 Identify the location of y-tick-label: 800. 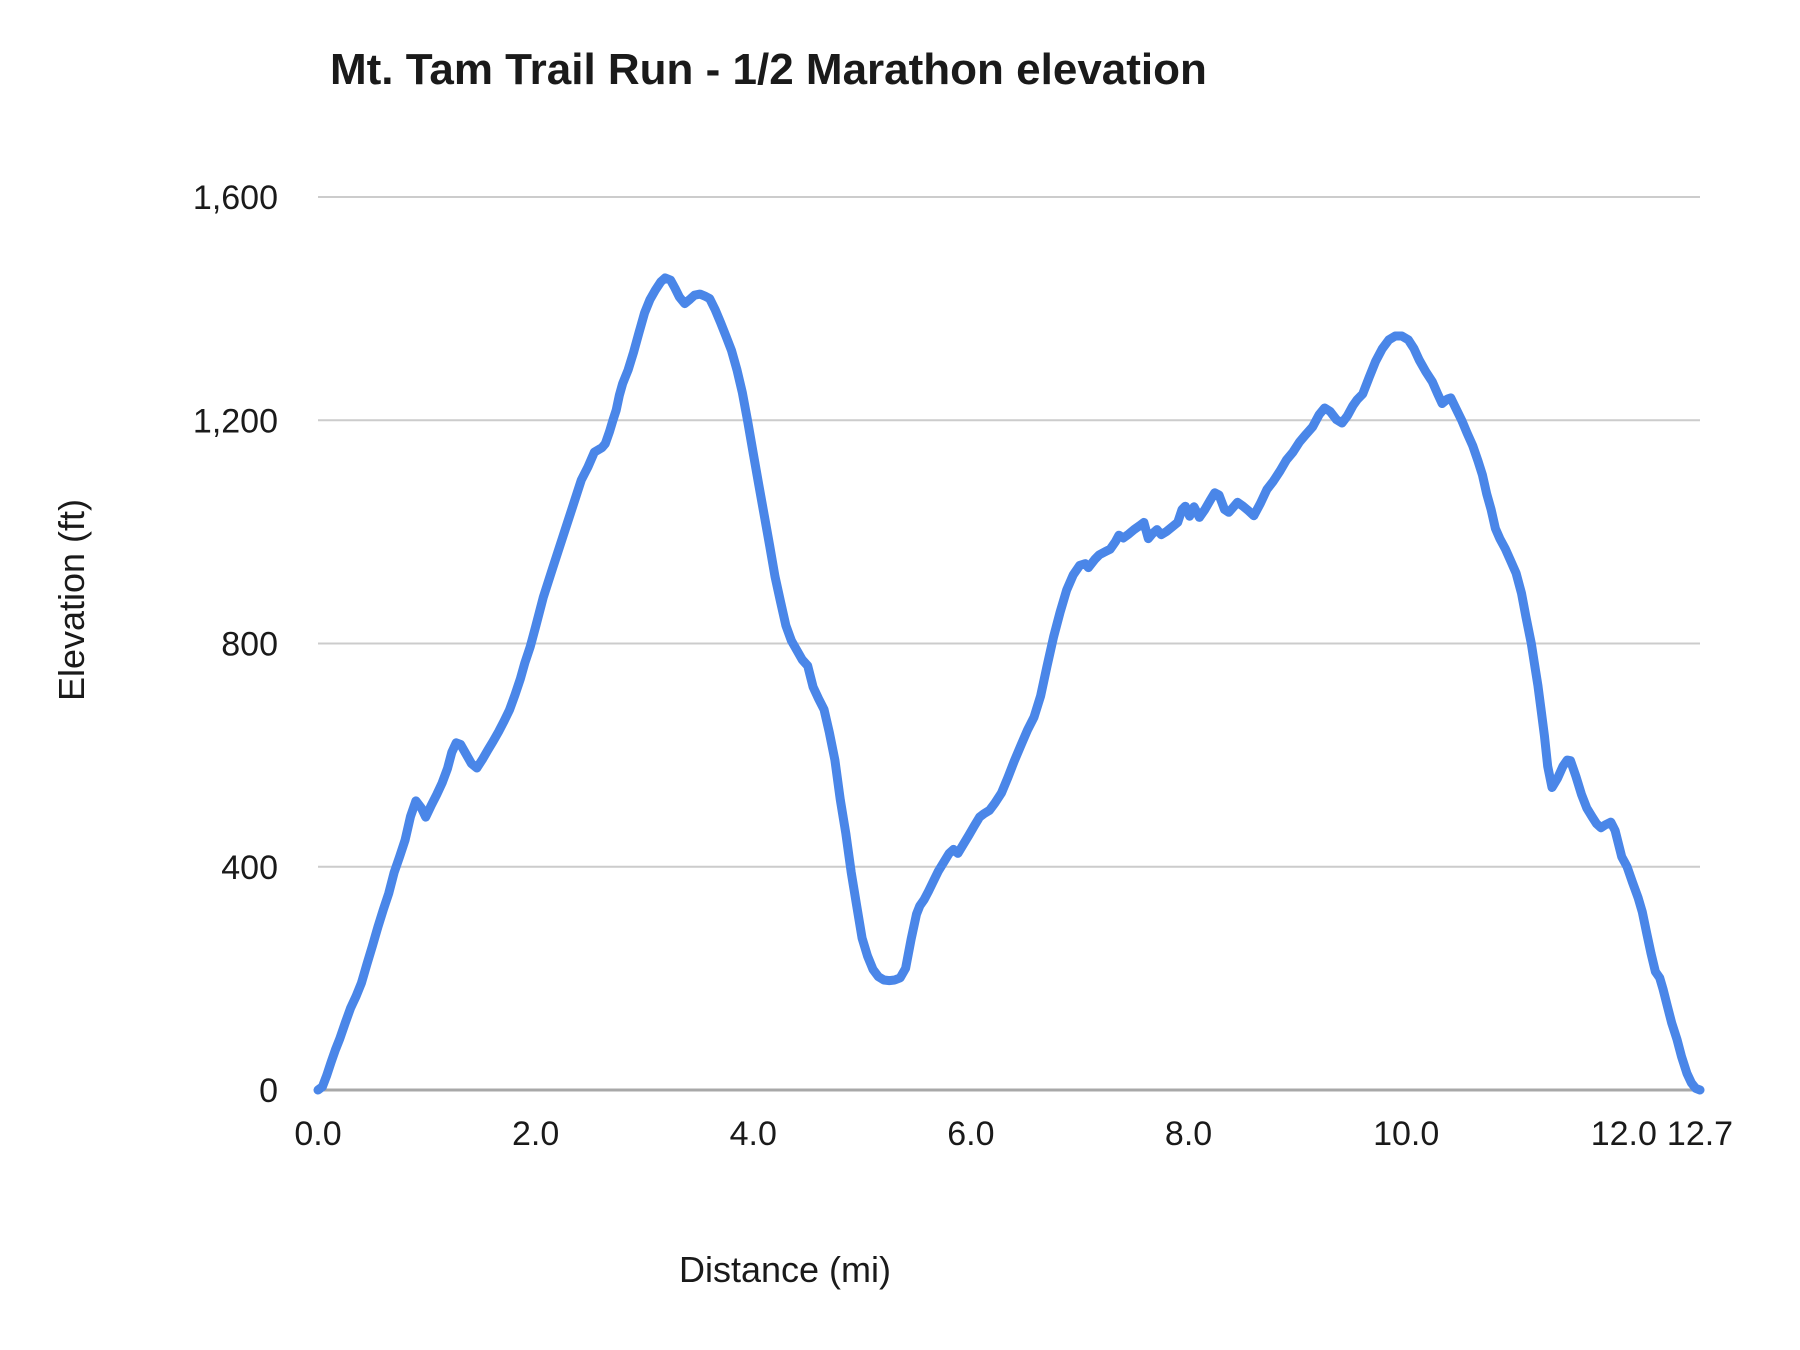
(249, 645).